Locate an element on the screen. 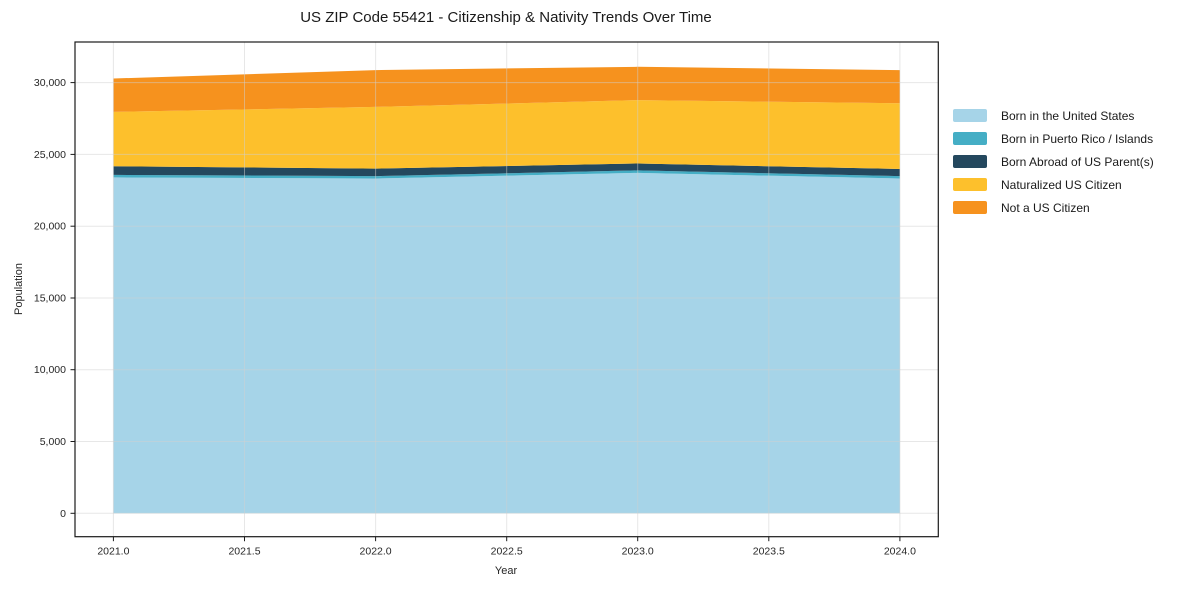 The image size is (1189, 590). x-tick-label: 2021.5 is located at coordinates (244, 552).